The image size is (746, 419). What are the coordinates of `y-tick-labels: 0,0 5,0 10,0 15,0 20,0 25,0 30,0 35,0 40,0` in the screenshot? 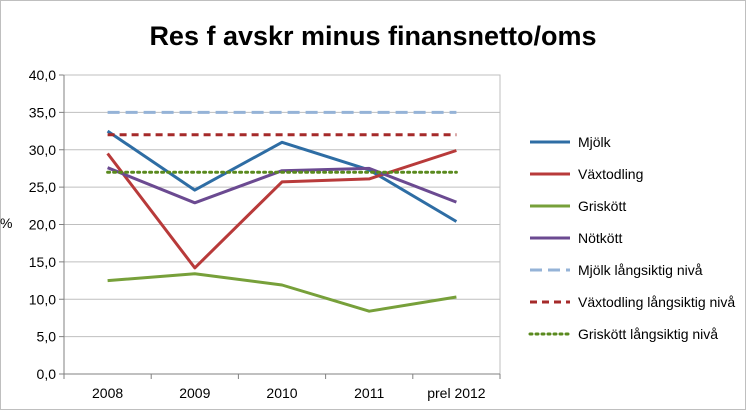 It's located at (42, 224).